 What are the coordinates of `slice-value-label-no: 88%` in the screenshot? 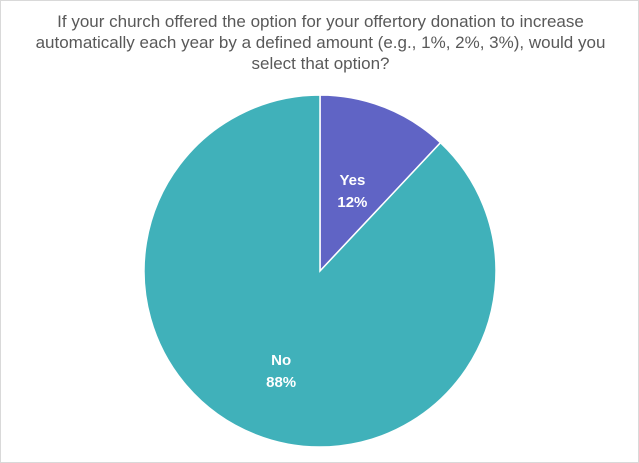 It's located at (281, 382).